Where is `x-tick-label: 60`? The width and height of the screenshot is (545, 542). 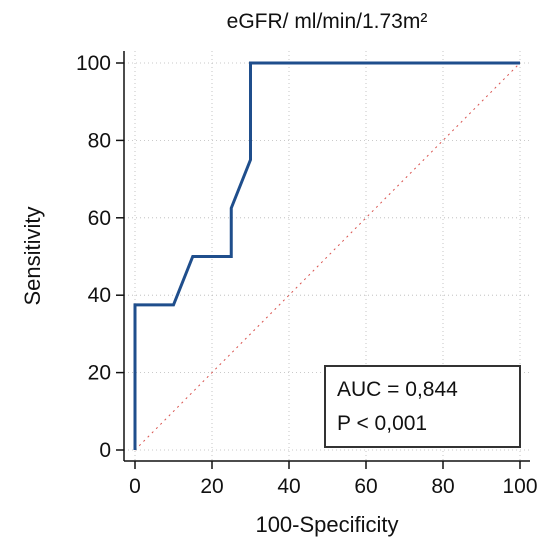 x-tick-label: 60 is located at coordinates (365, 486).